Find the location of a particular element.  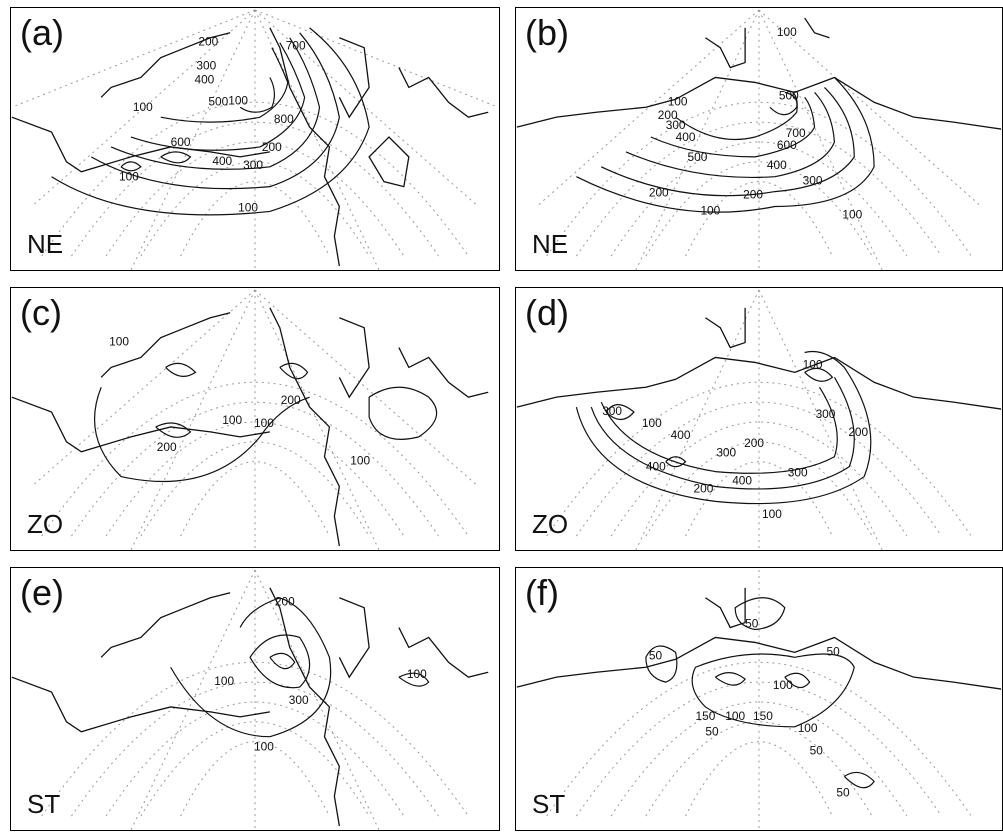

panel-label: (d) is located at coordinates (547, 312).